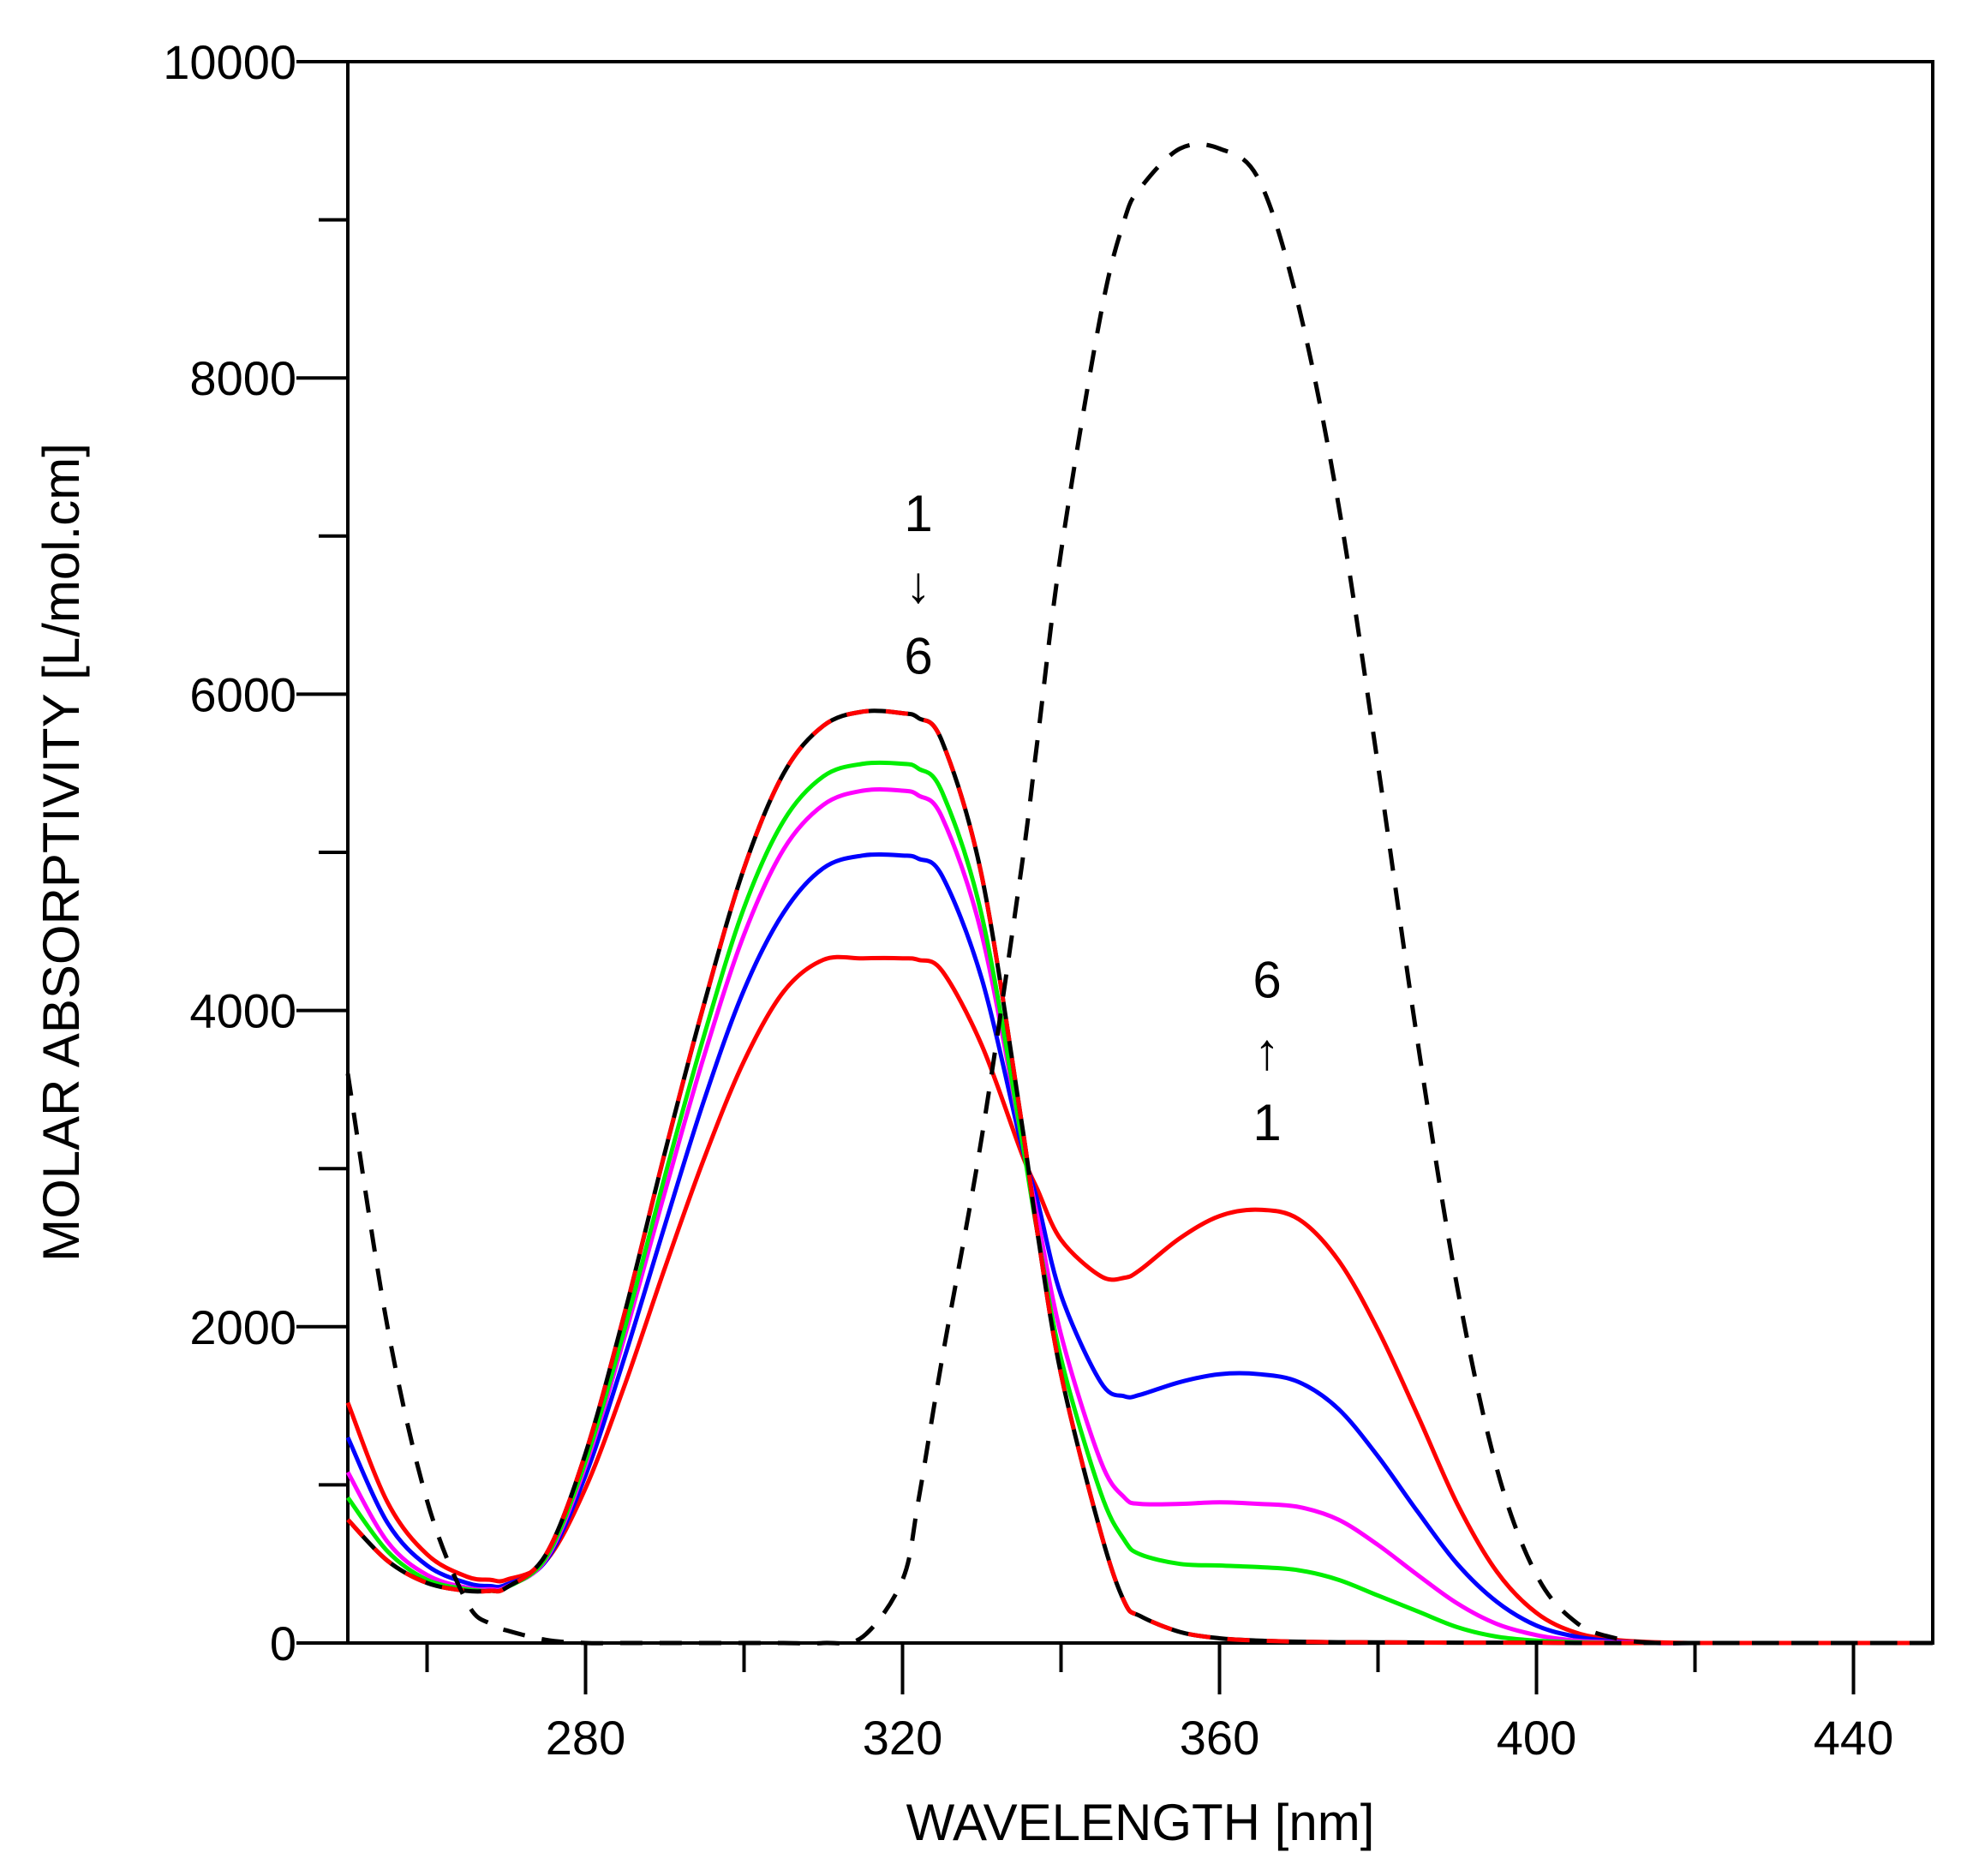 The image size is (1967, 1876). Describe the element at coordinates (918, 513) in the screenshot. I see `annotation-1-top: 1` at that location.